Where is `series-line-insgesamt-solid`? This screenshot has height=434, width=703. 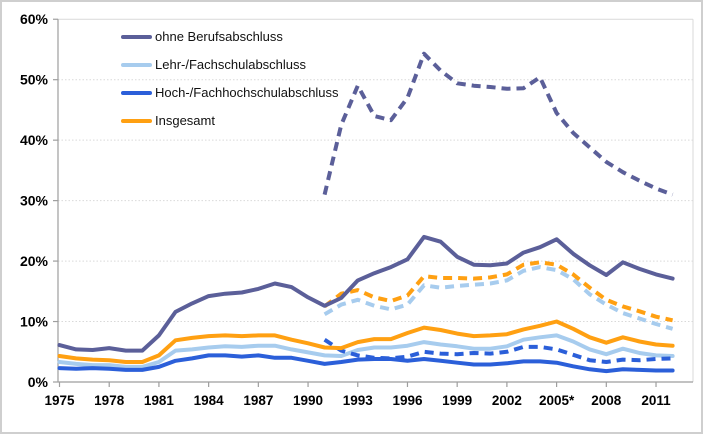 series-line-insgesamt-solid is located at coordinates (366, 341).